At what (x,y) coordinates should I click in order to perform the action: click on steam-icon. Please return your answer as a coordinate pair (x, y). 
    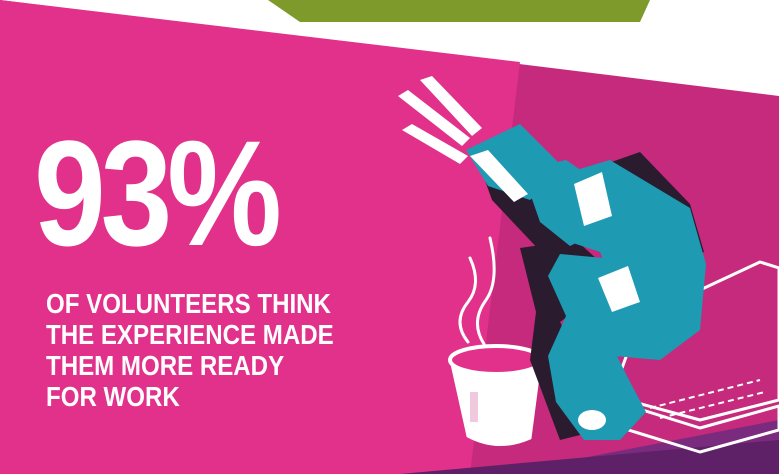
    Looking at the image, I should click on (477, 291).